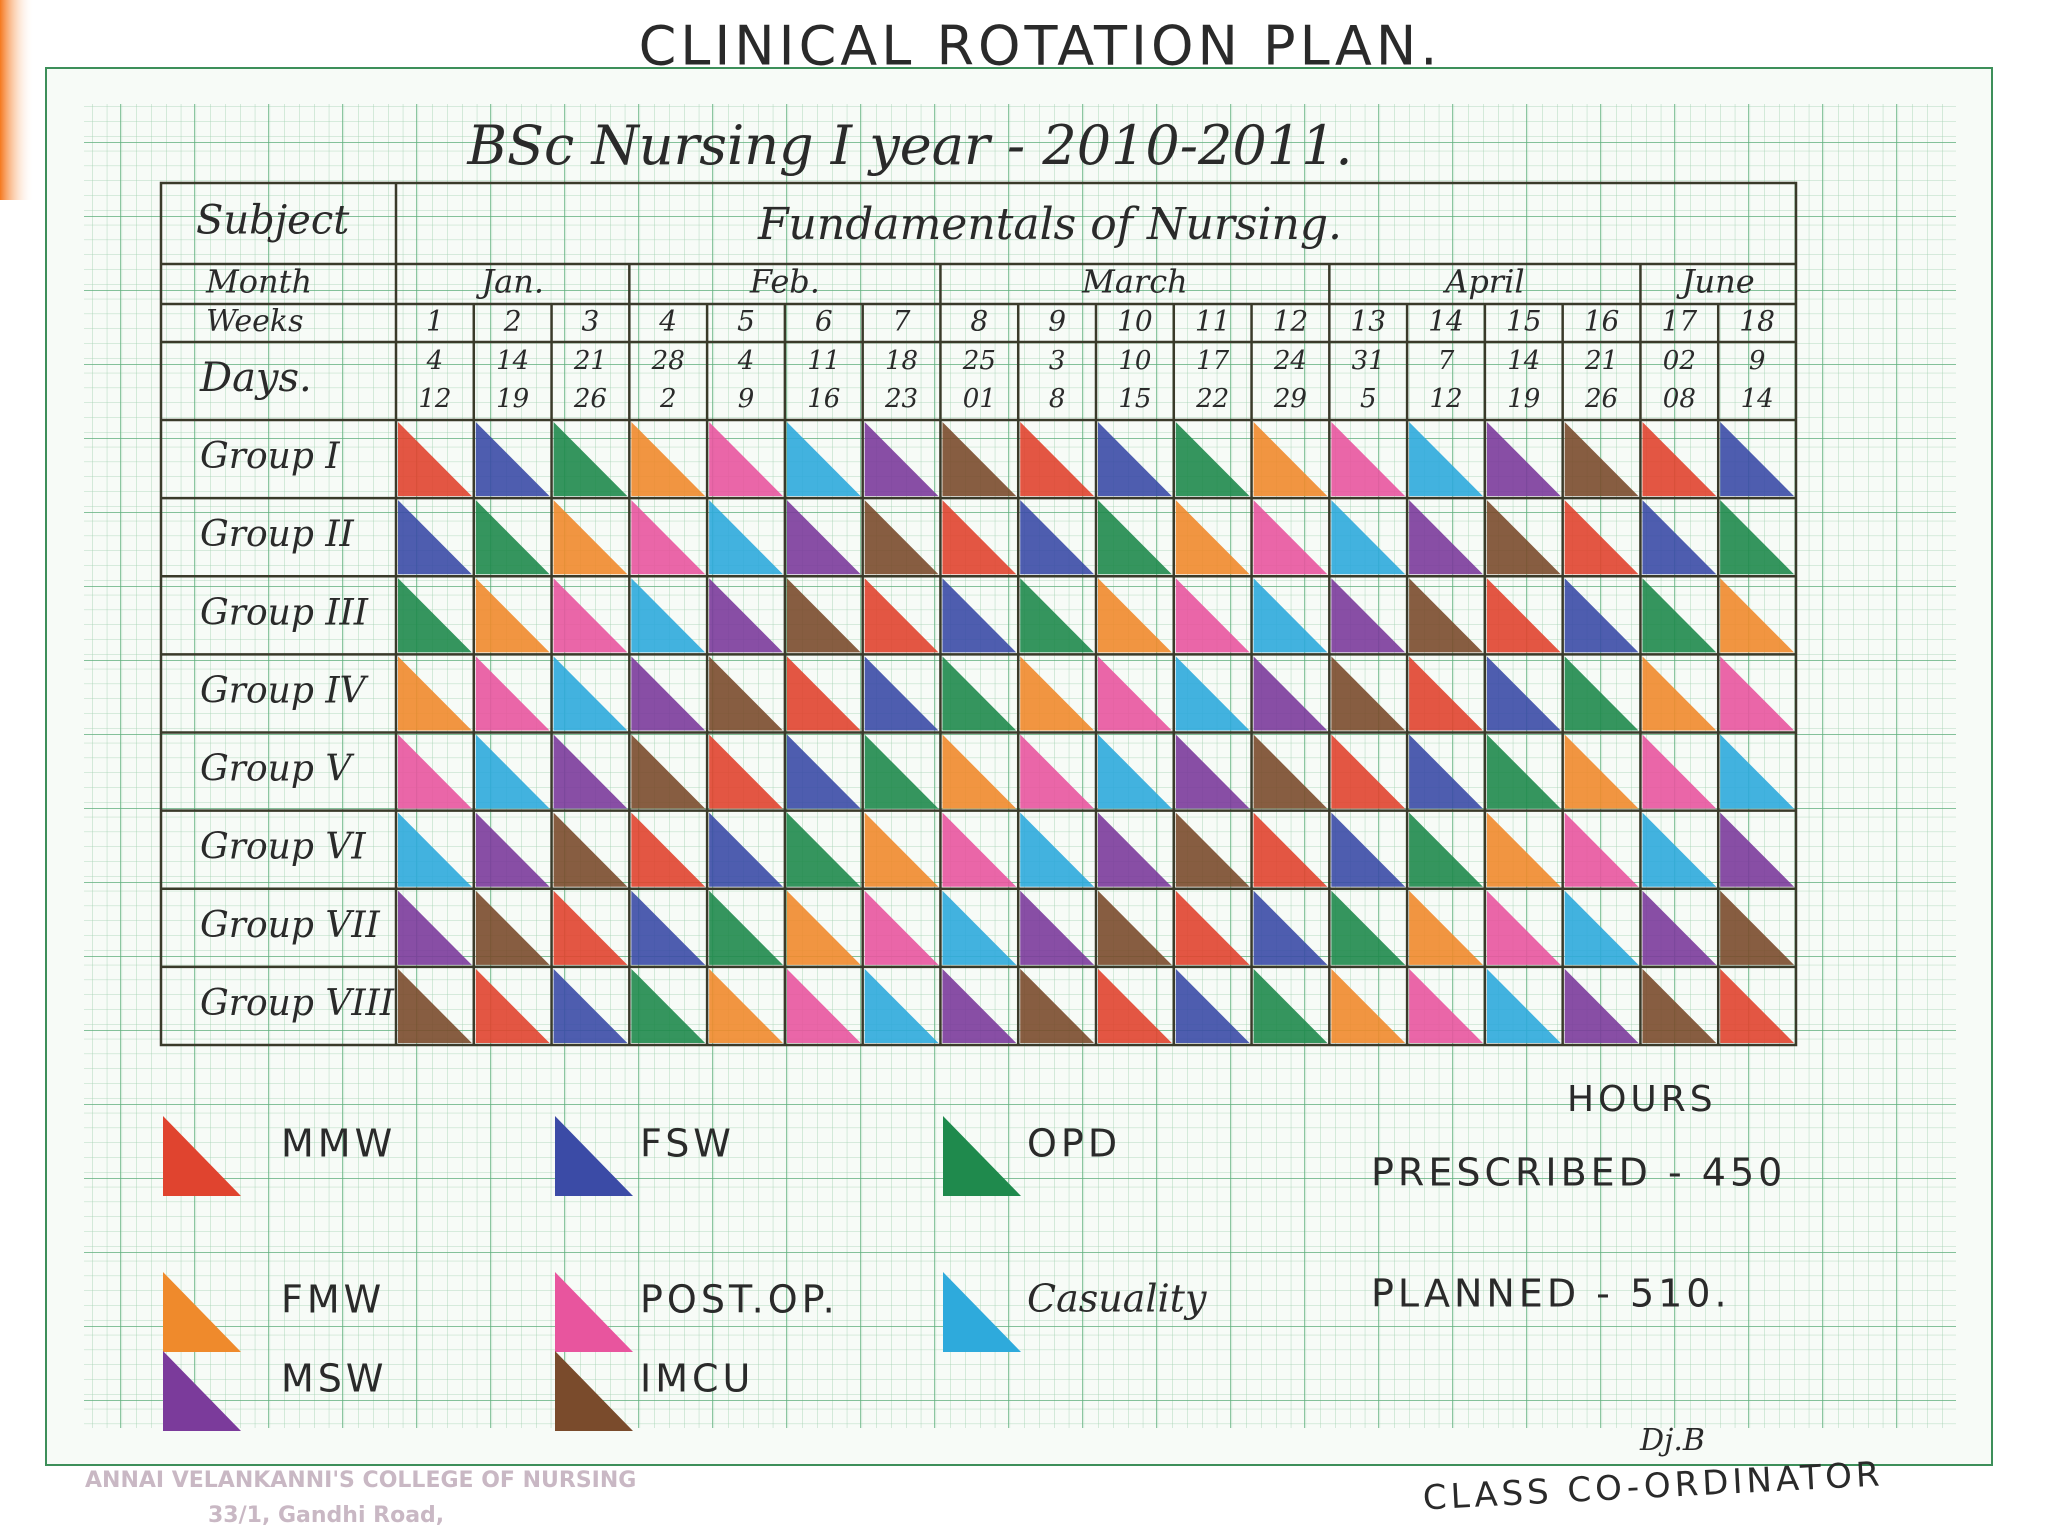  What do you see at coordinates (290, 925) in the screenshot?
I see `group-label: Group VII` at bounding box center [290, 925].